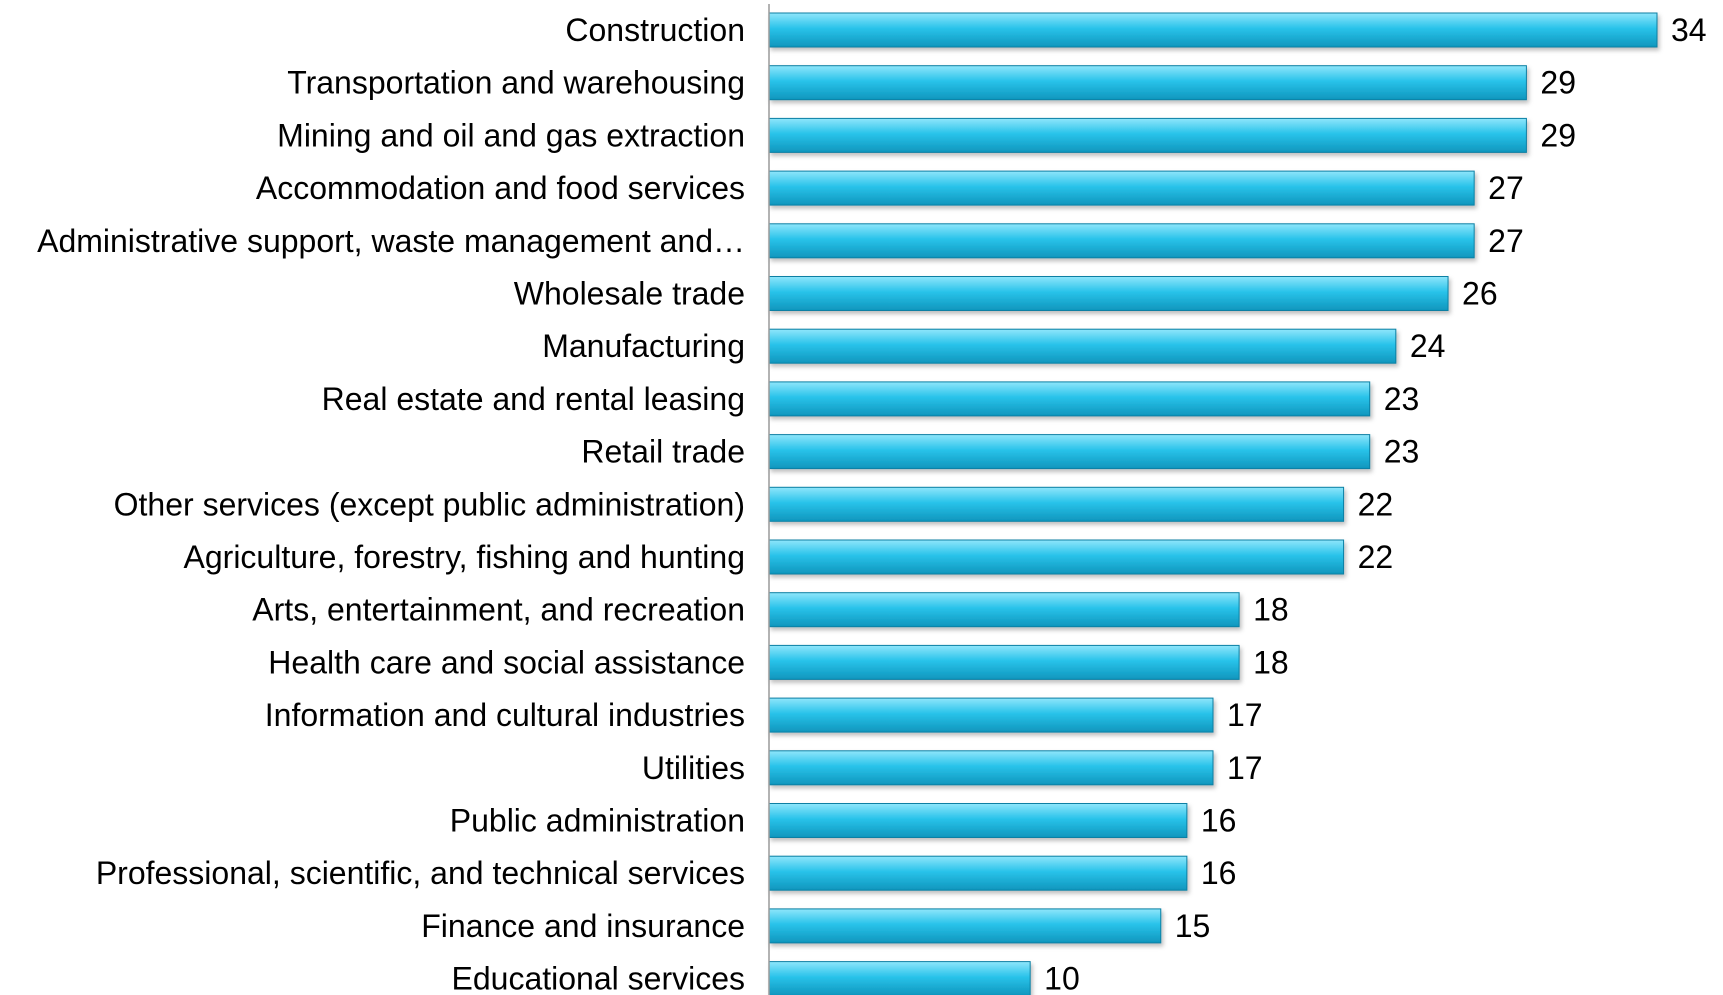 The width and height of the screenshot is (1723, 995). I want to click on data-label: 15, so click(1193, 926).